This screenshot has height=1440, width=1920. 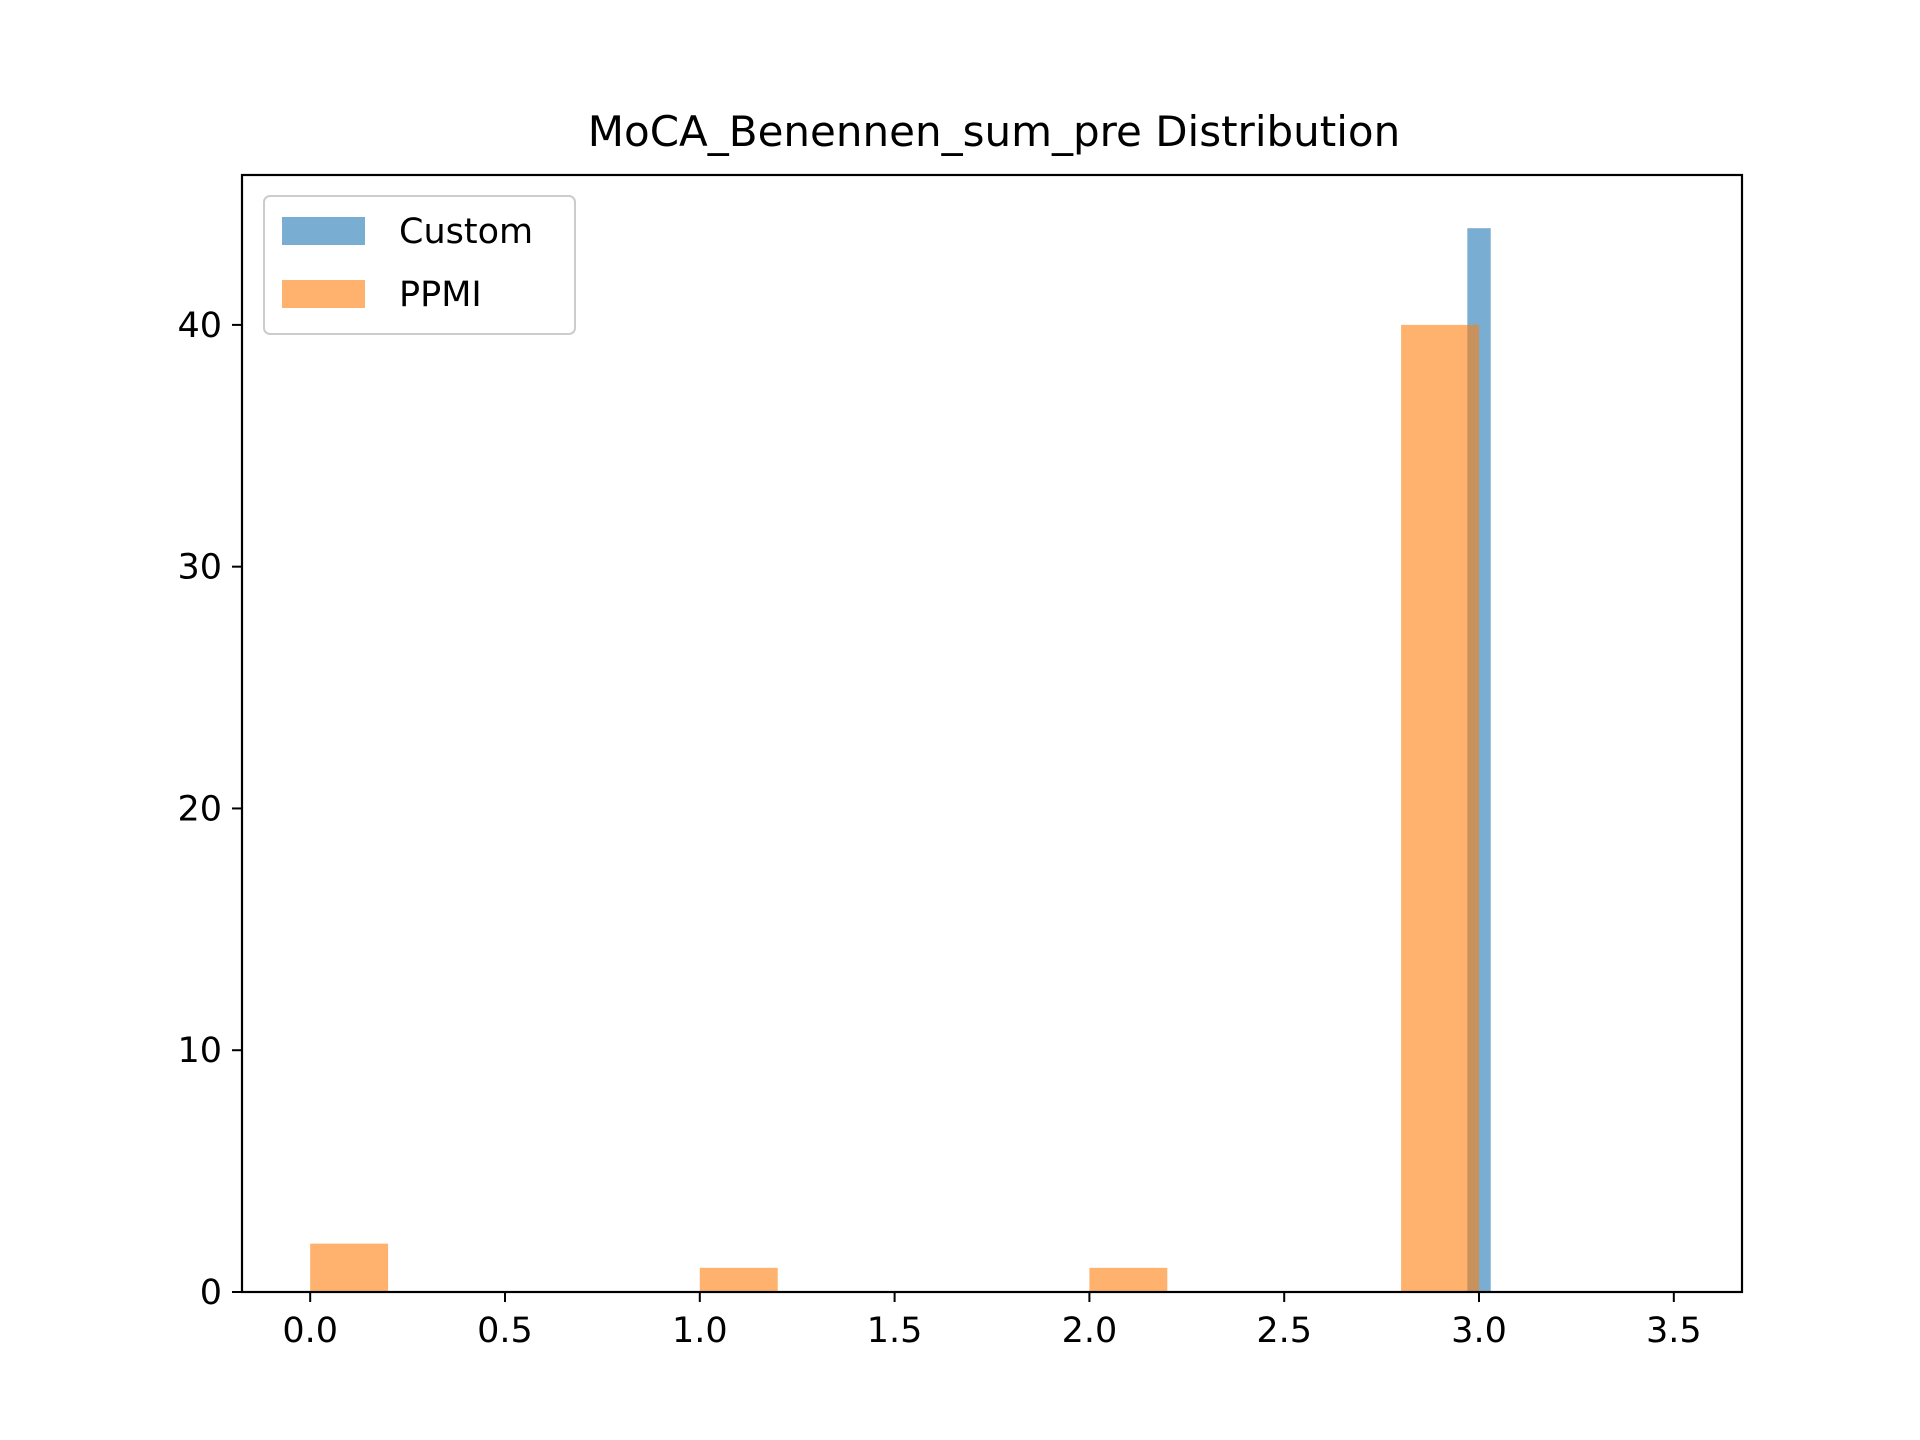 What do you see at coordinates (895, 1331) in the screenshot?
I see `x-tick-label: 1.5` at bounding box center [895, 1331].